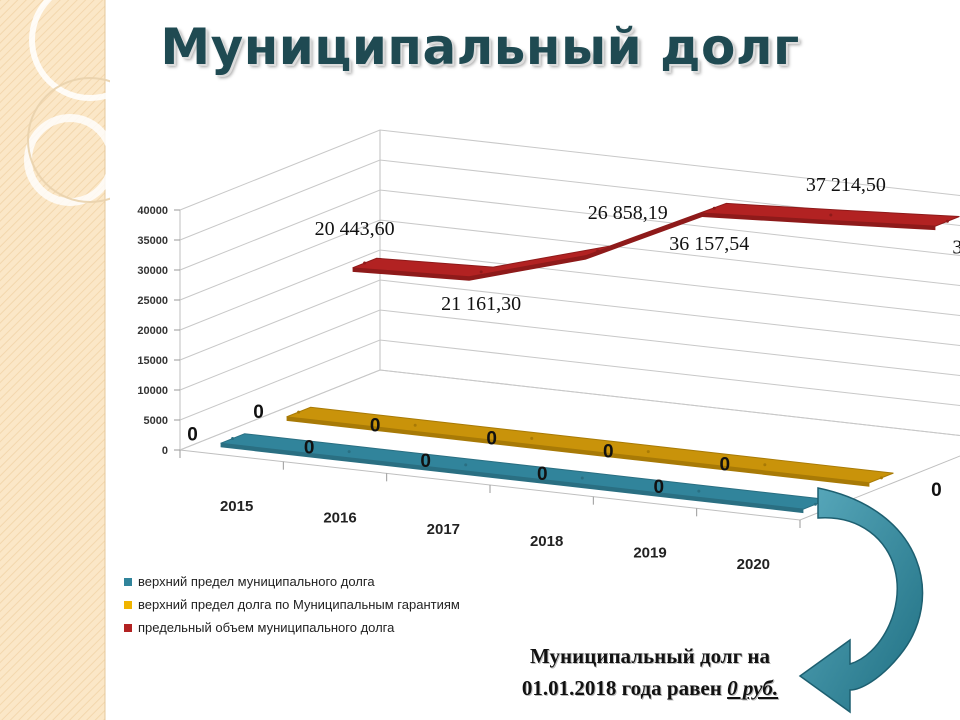  I want to click on legend-item-series-3: предельный объем муниципального долга, so click(292, 627).